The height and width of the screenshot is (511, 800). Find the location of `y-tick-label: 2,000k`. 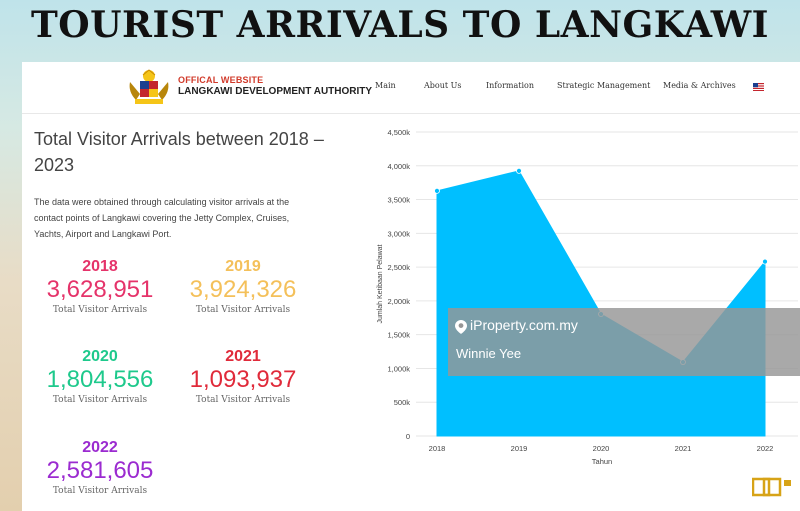

y-tick-label: 2,000k is located at coordinates (398, 301).